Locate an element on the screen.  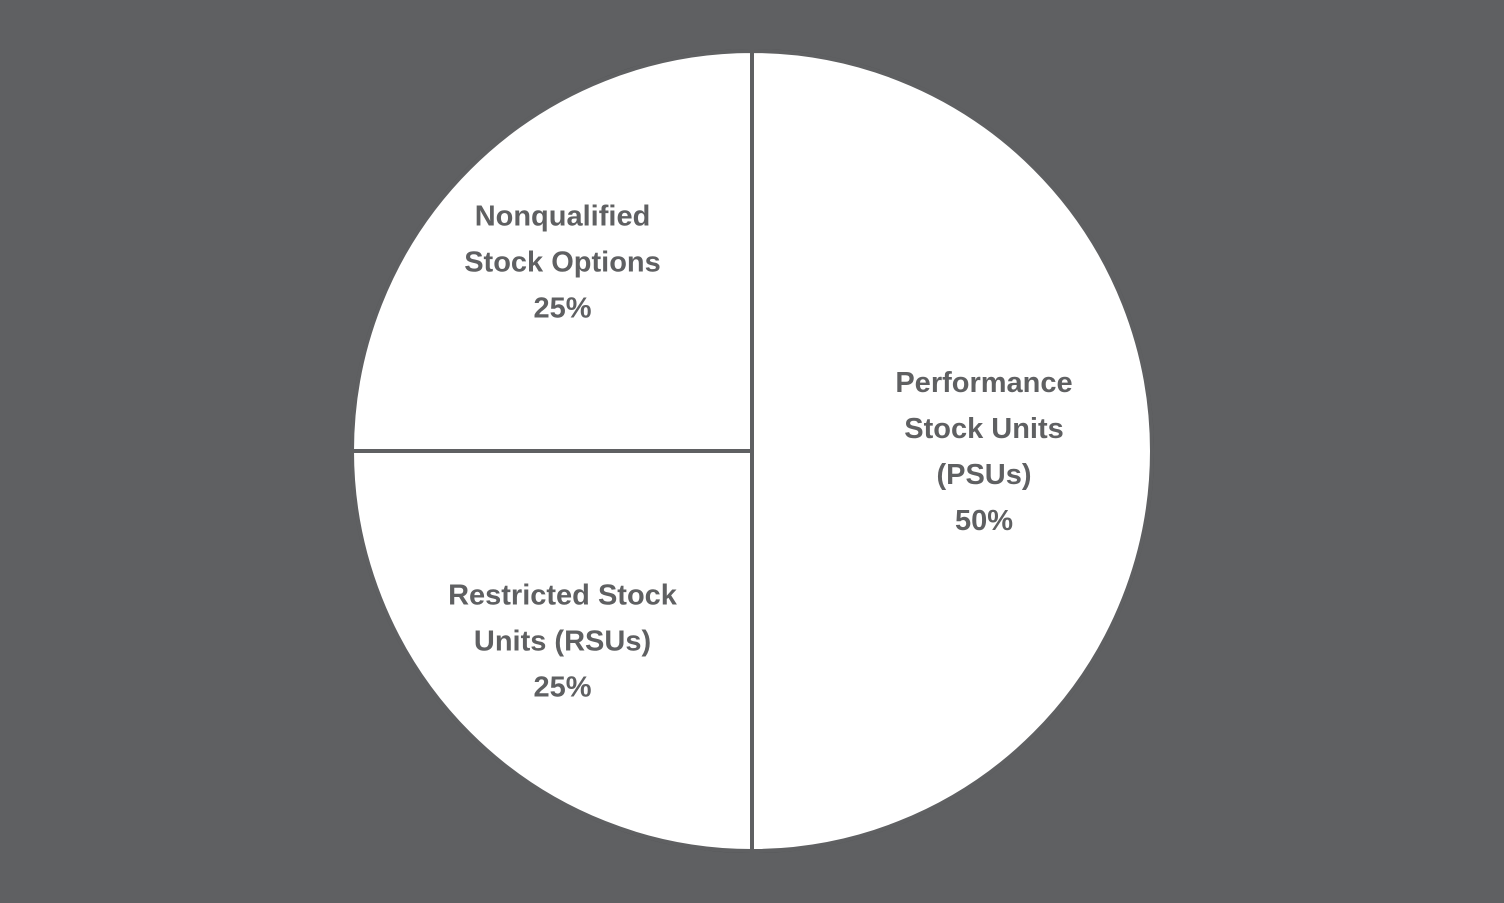
slice-label: Restricted Stock is located at coordinates (563, 596).